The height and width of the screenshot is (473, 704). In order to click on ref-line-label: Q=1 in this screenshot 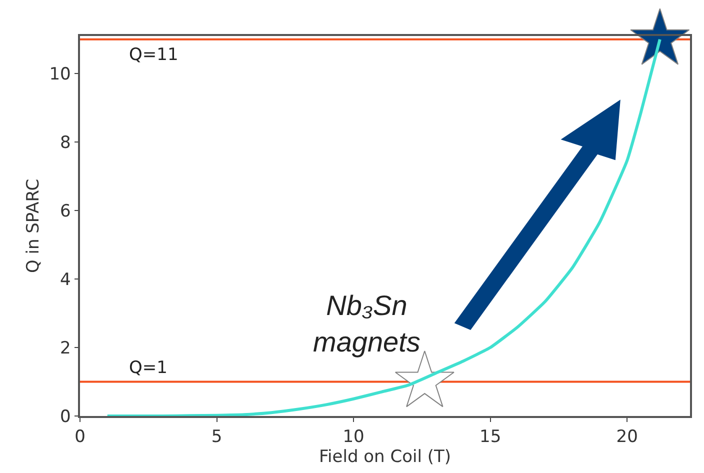, I will do `click(148, 368)`.